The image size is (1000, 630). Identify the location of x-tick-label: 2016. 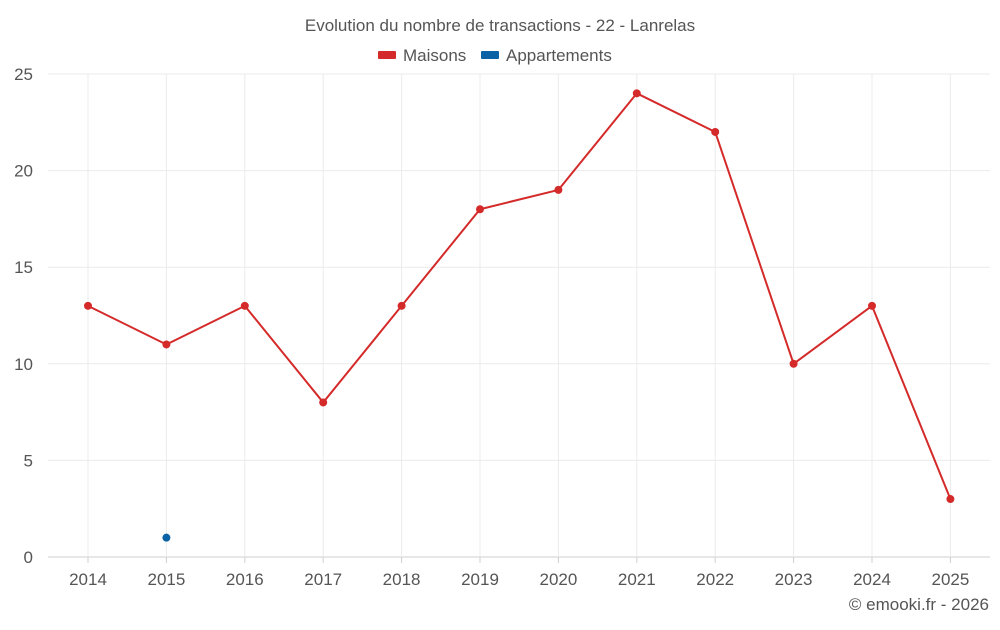
(245, 579).